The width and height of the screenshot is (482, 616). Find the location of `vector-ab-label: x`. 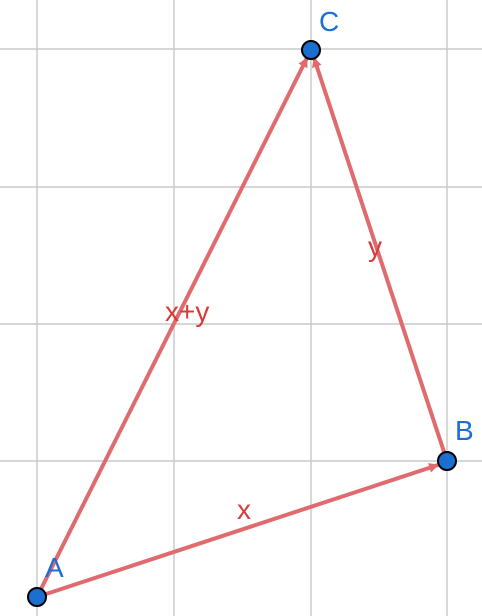

vector-ab-label: x is located at coordinates (244, 509).